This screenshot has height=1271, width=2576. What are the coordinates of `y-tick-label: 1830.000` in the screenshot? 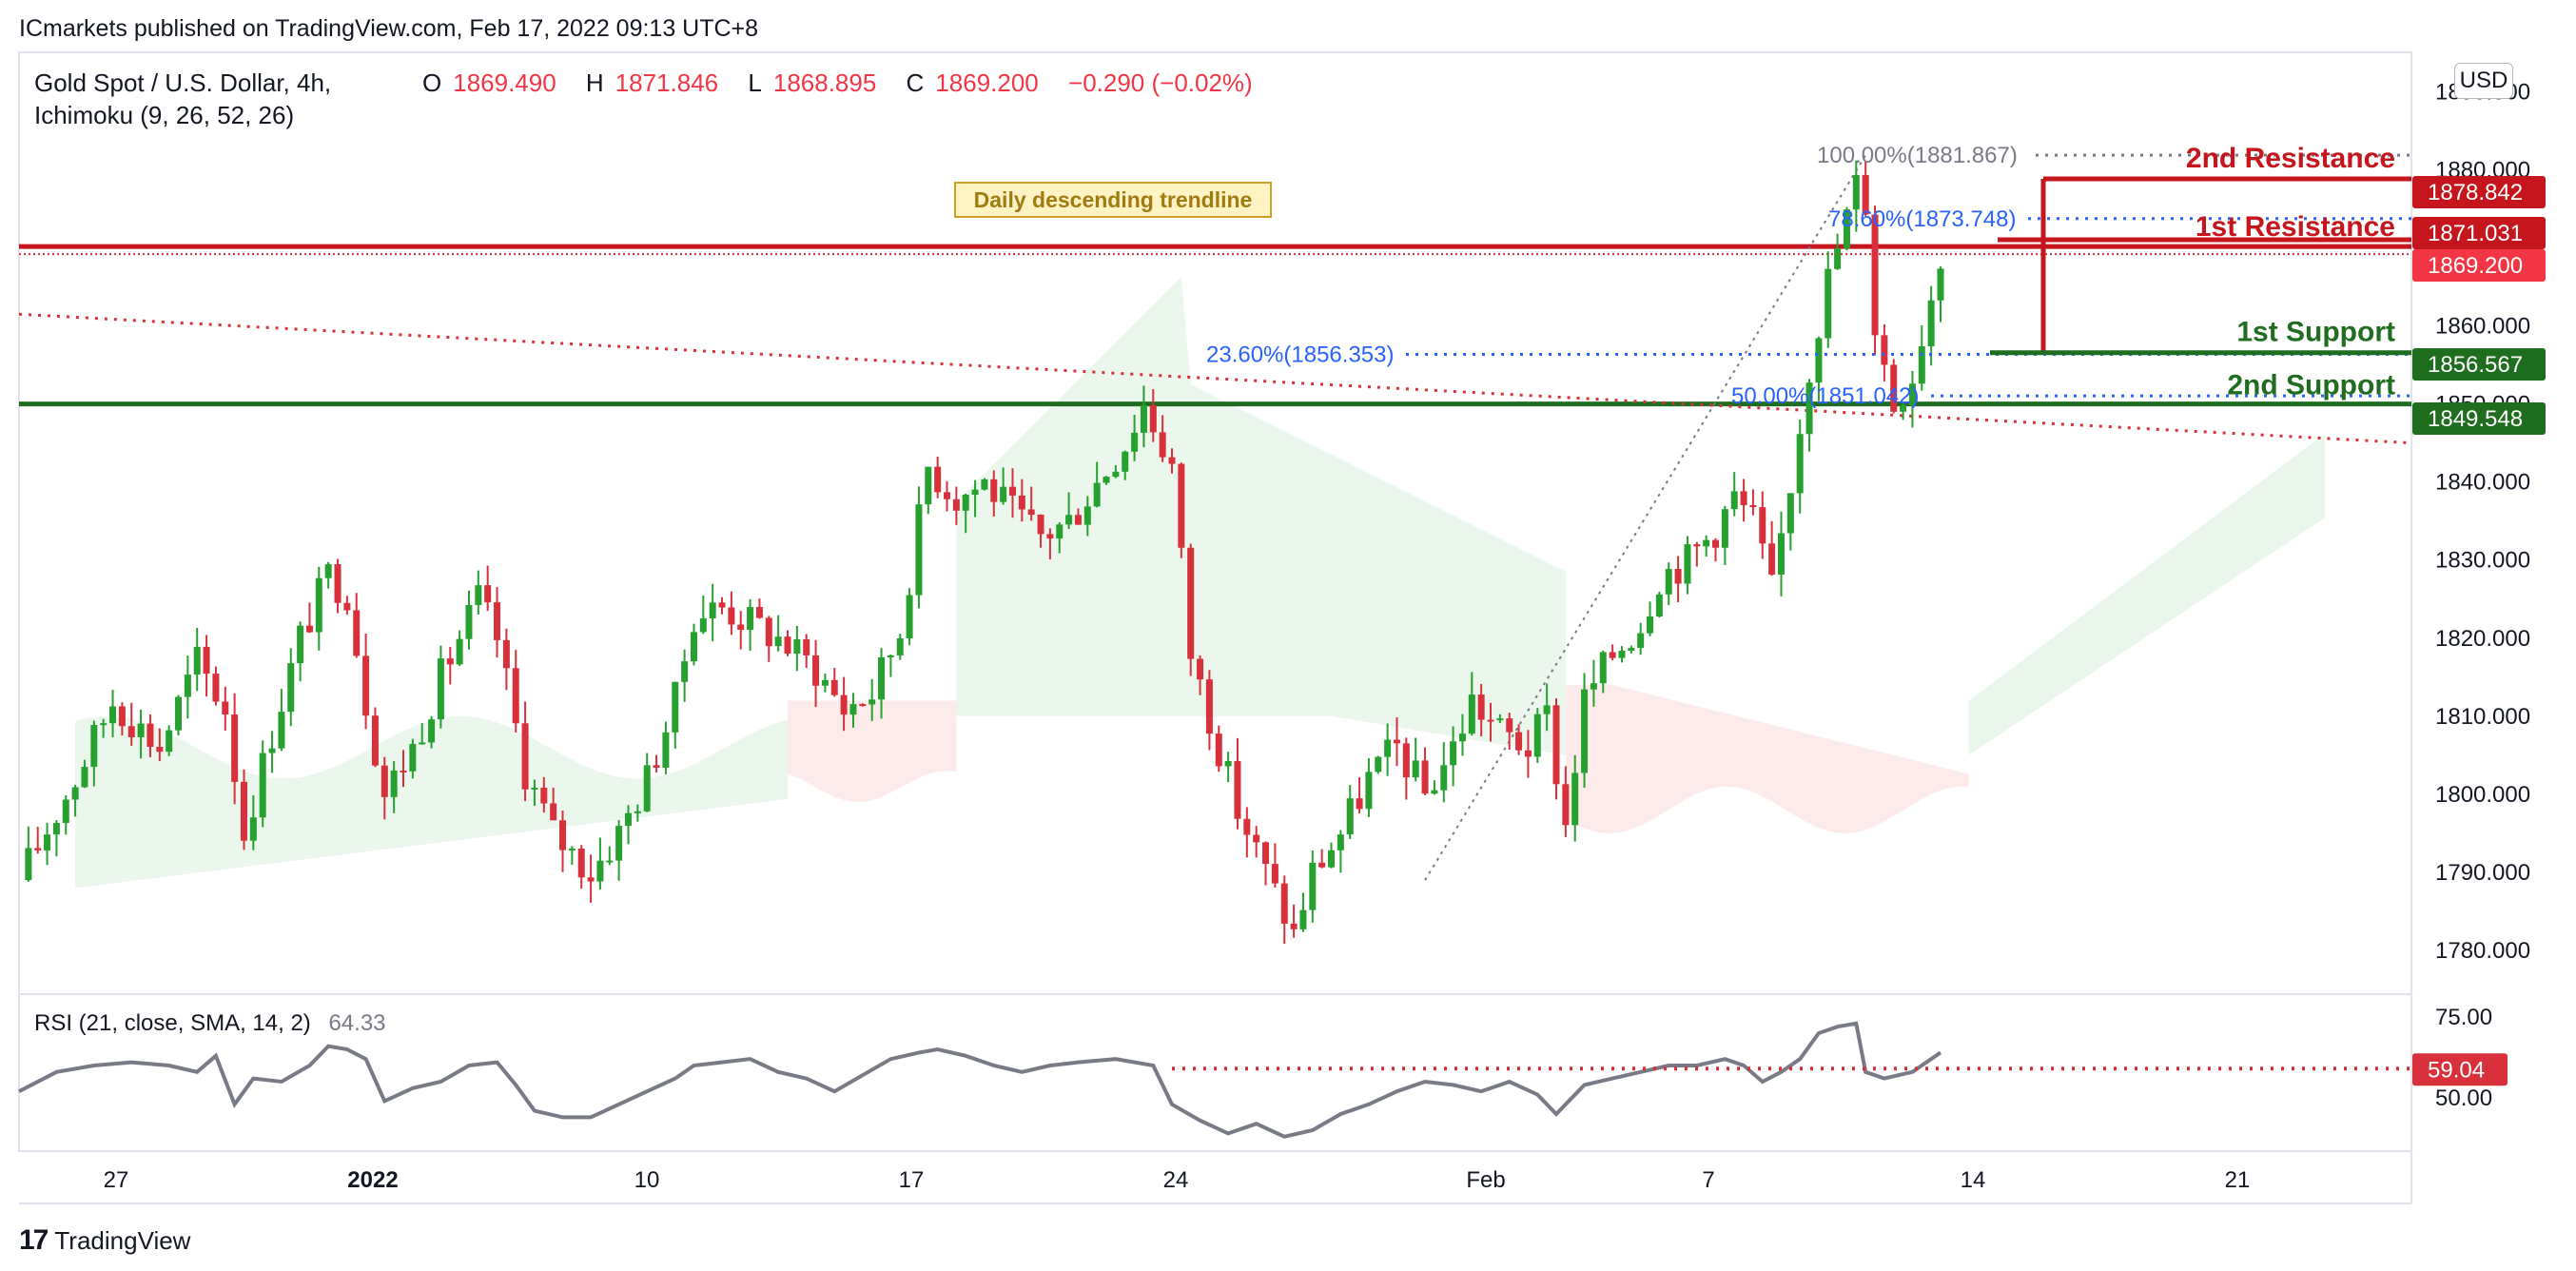 It's located at (2483, 561).